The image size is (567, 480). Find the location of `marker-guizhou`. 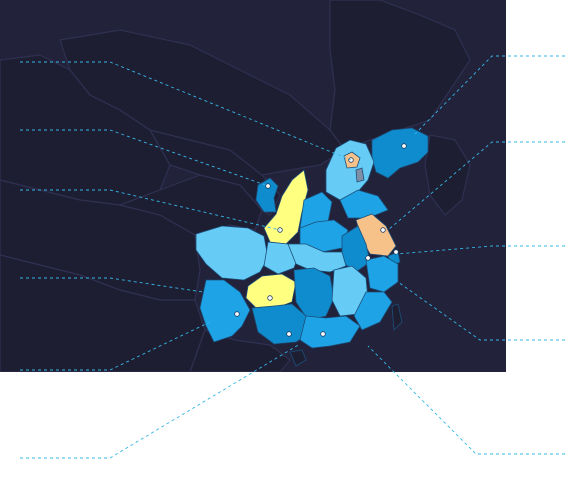

marker-guizhou is located at coordinates (270, 298).